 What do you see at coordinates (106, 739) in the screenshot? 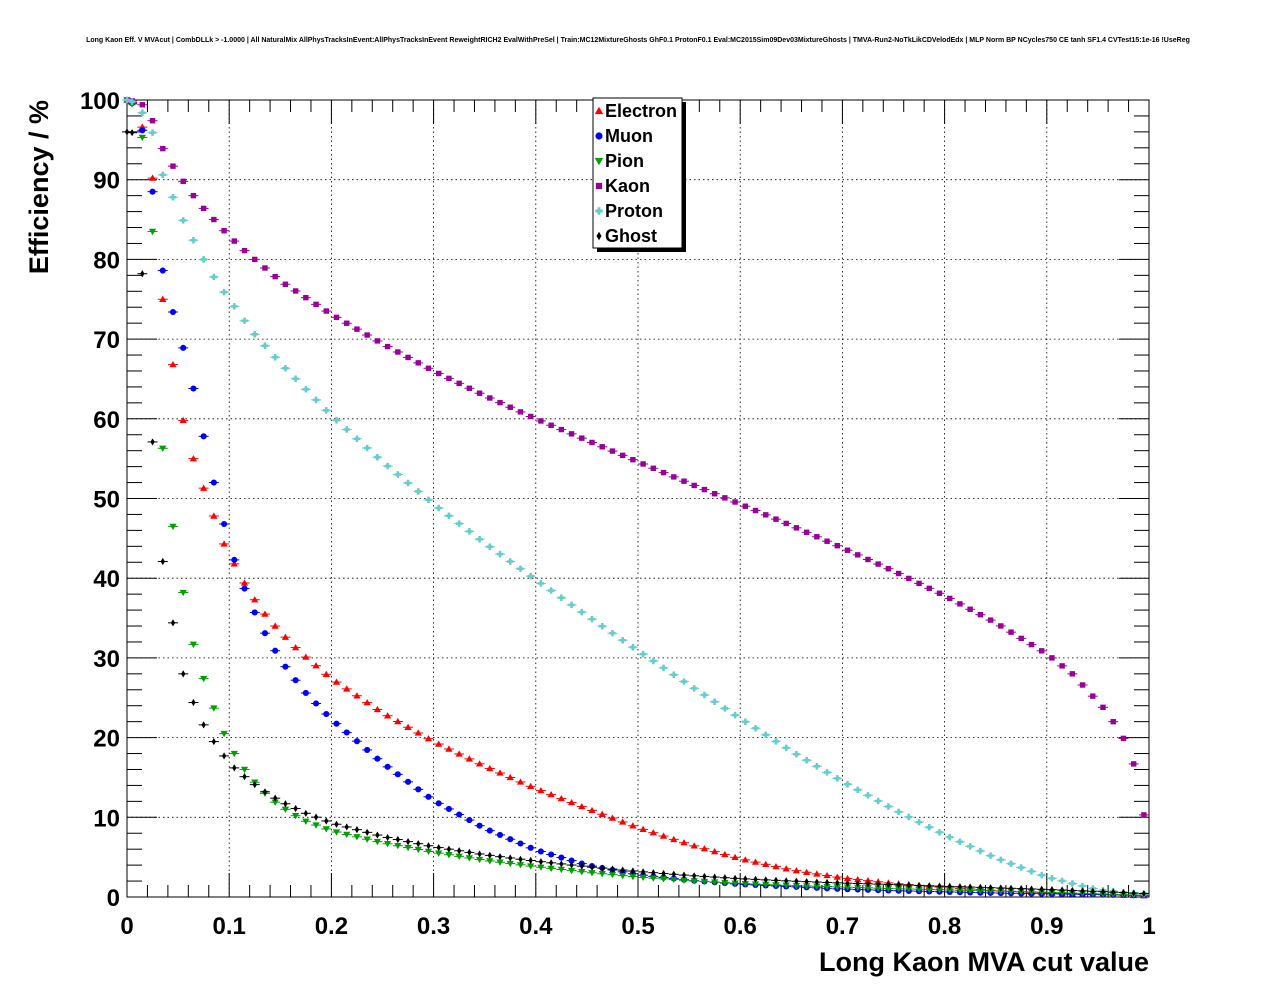
I see `y-tick-label: 20` at bounding box center [106, 739].